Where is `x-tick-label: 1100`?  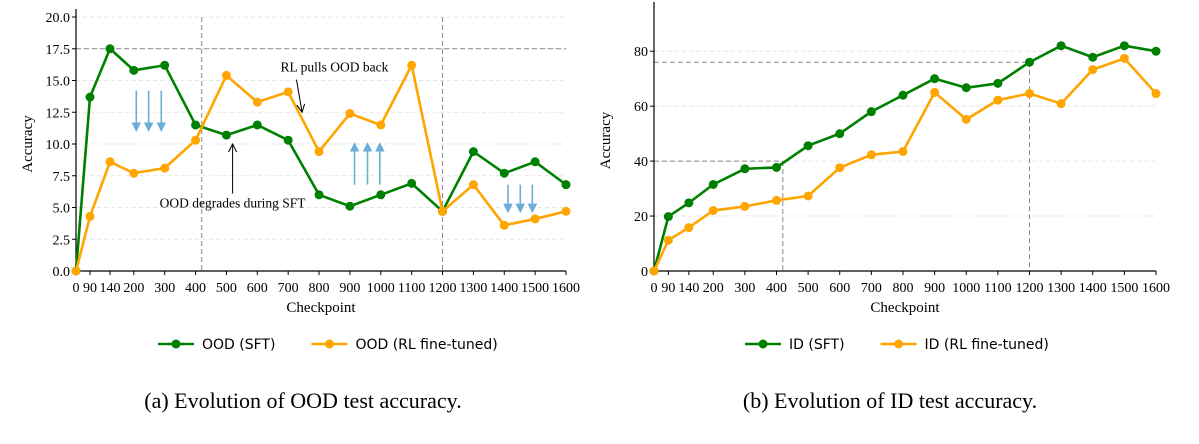
x-tick-label: 1100 is located at coordinates (997, 288).